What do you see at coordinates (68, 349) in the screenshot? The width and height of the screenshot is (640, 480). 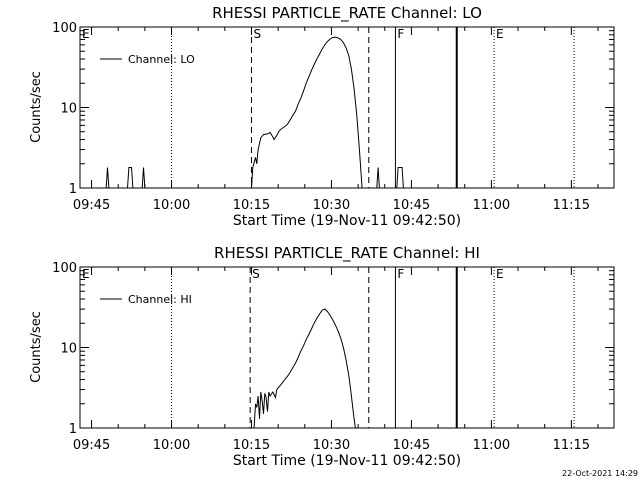 I see `y-tick-label-hi-1: 10` at bounding box center [68, 349].